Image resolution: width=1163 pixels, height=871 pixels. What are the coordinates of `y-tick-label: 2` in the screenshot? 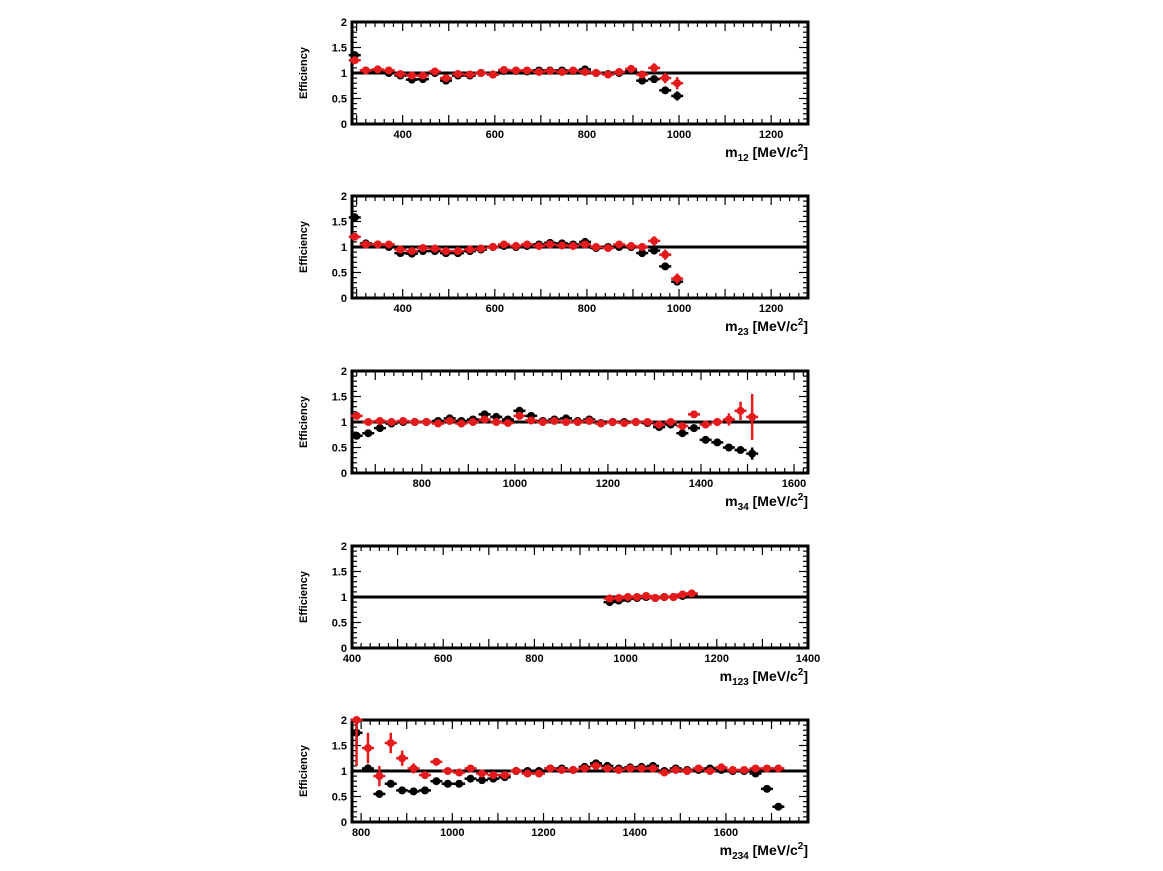 It's located at (344, 547).